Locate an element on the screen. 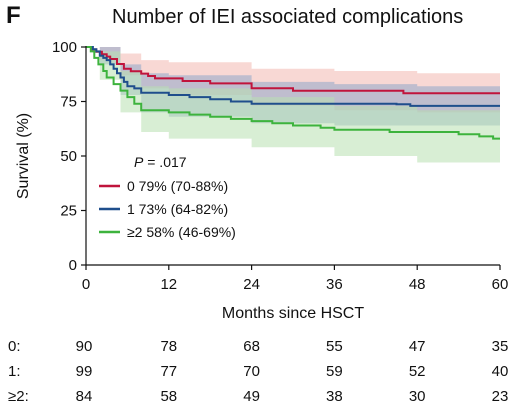  risk-cell: 99 is located at coordinates (84, 371).